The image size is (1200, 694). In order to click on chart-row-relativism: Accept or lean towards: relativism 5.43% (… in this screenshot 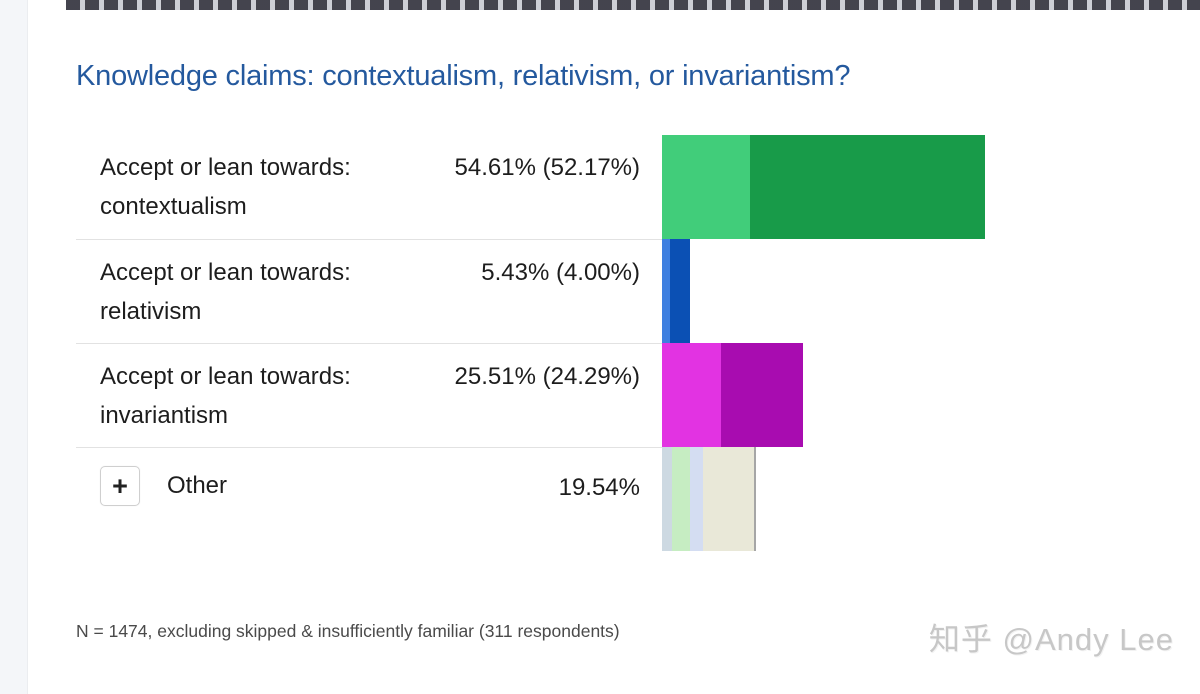, I will do `click(638, 291)`.